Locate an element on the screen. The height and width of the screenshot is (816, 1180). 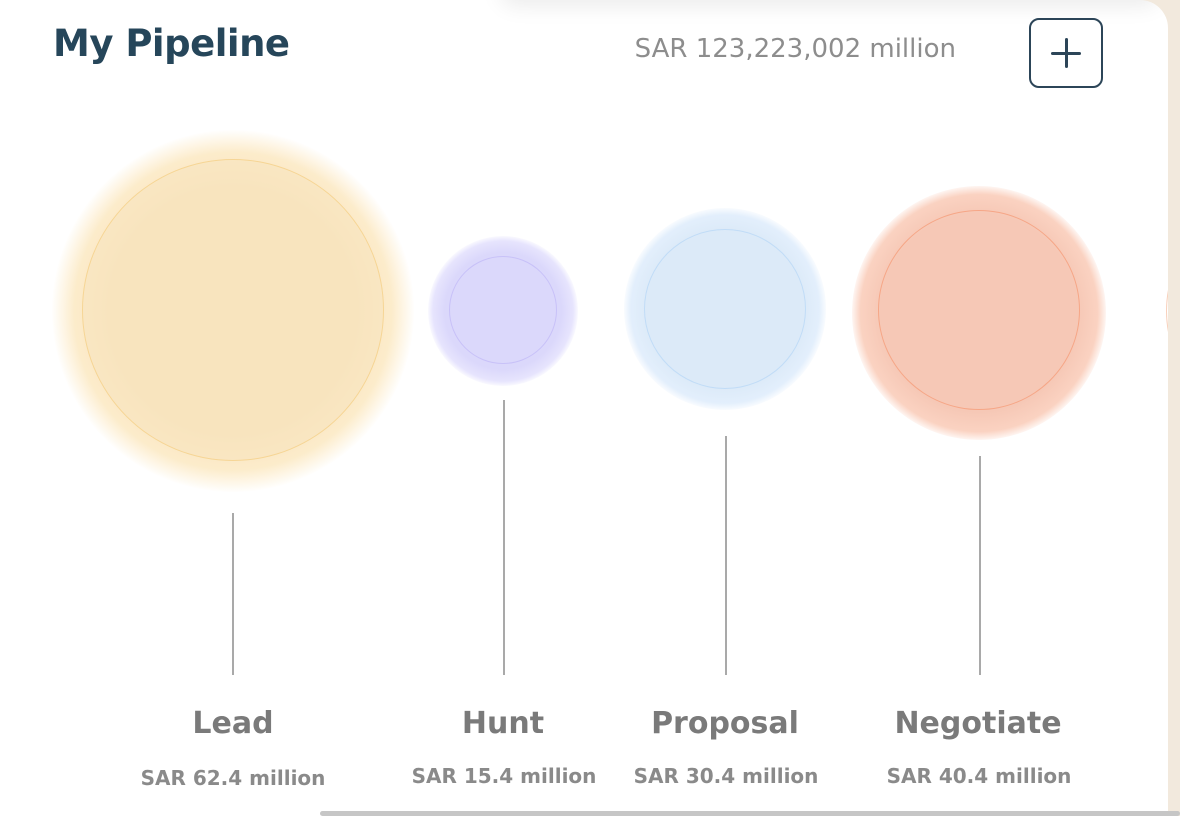
stage-label-proposal: Proposal is located at coordinates (725, 723).